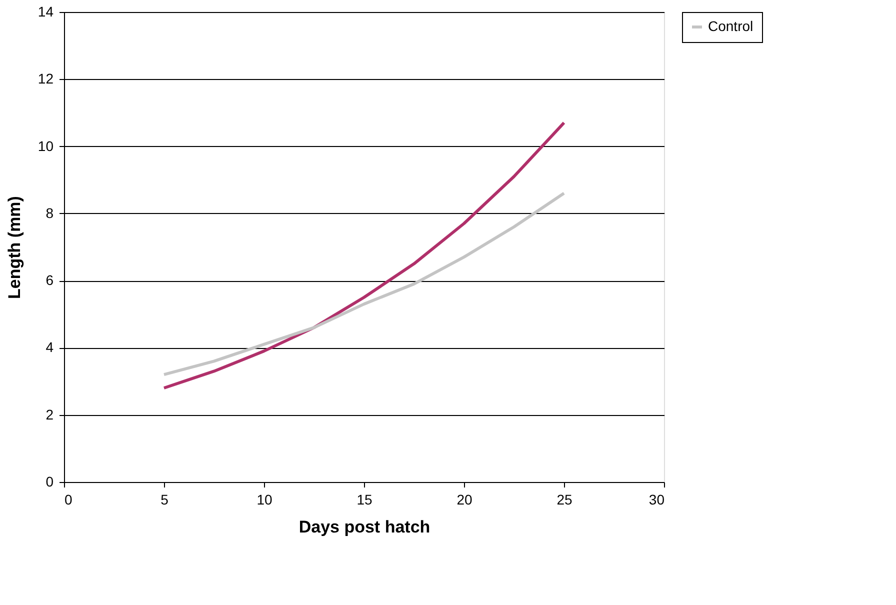  I want to click on legend-label: Control, so click(731, 26).